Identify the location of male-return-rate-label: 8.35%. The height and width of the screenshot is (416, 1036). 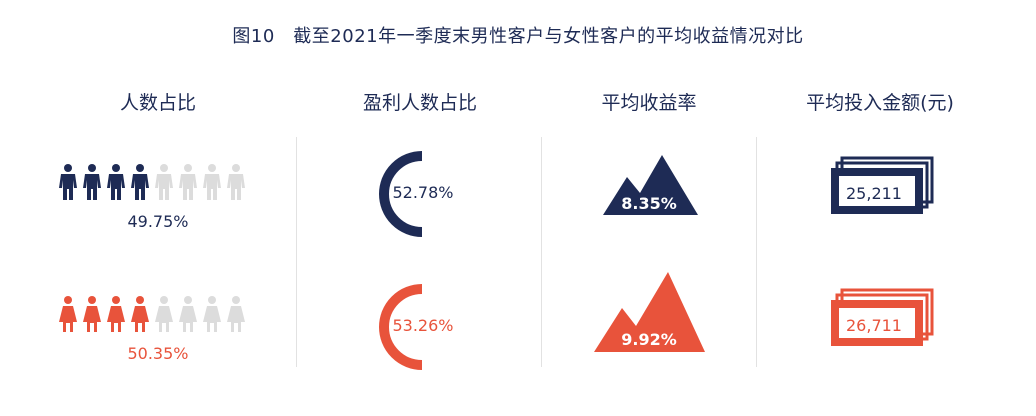
(649, 203).